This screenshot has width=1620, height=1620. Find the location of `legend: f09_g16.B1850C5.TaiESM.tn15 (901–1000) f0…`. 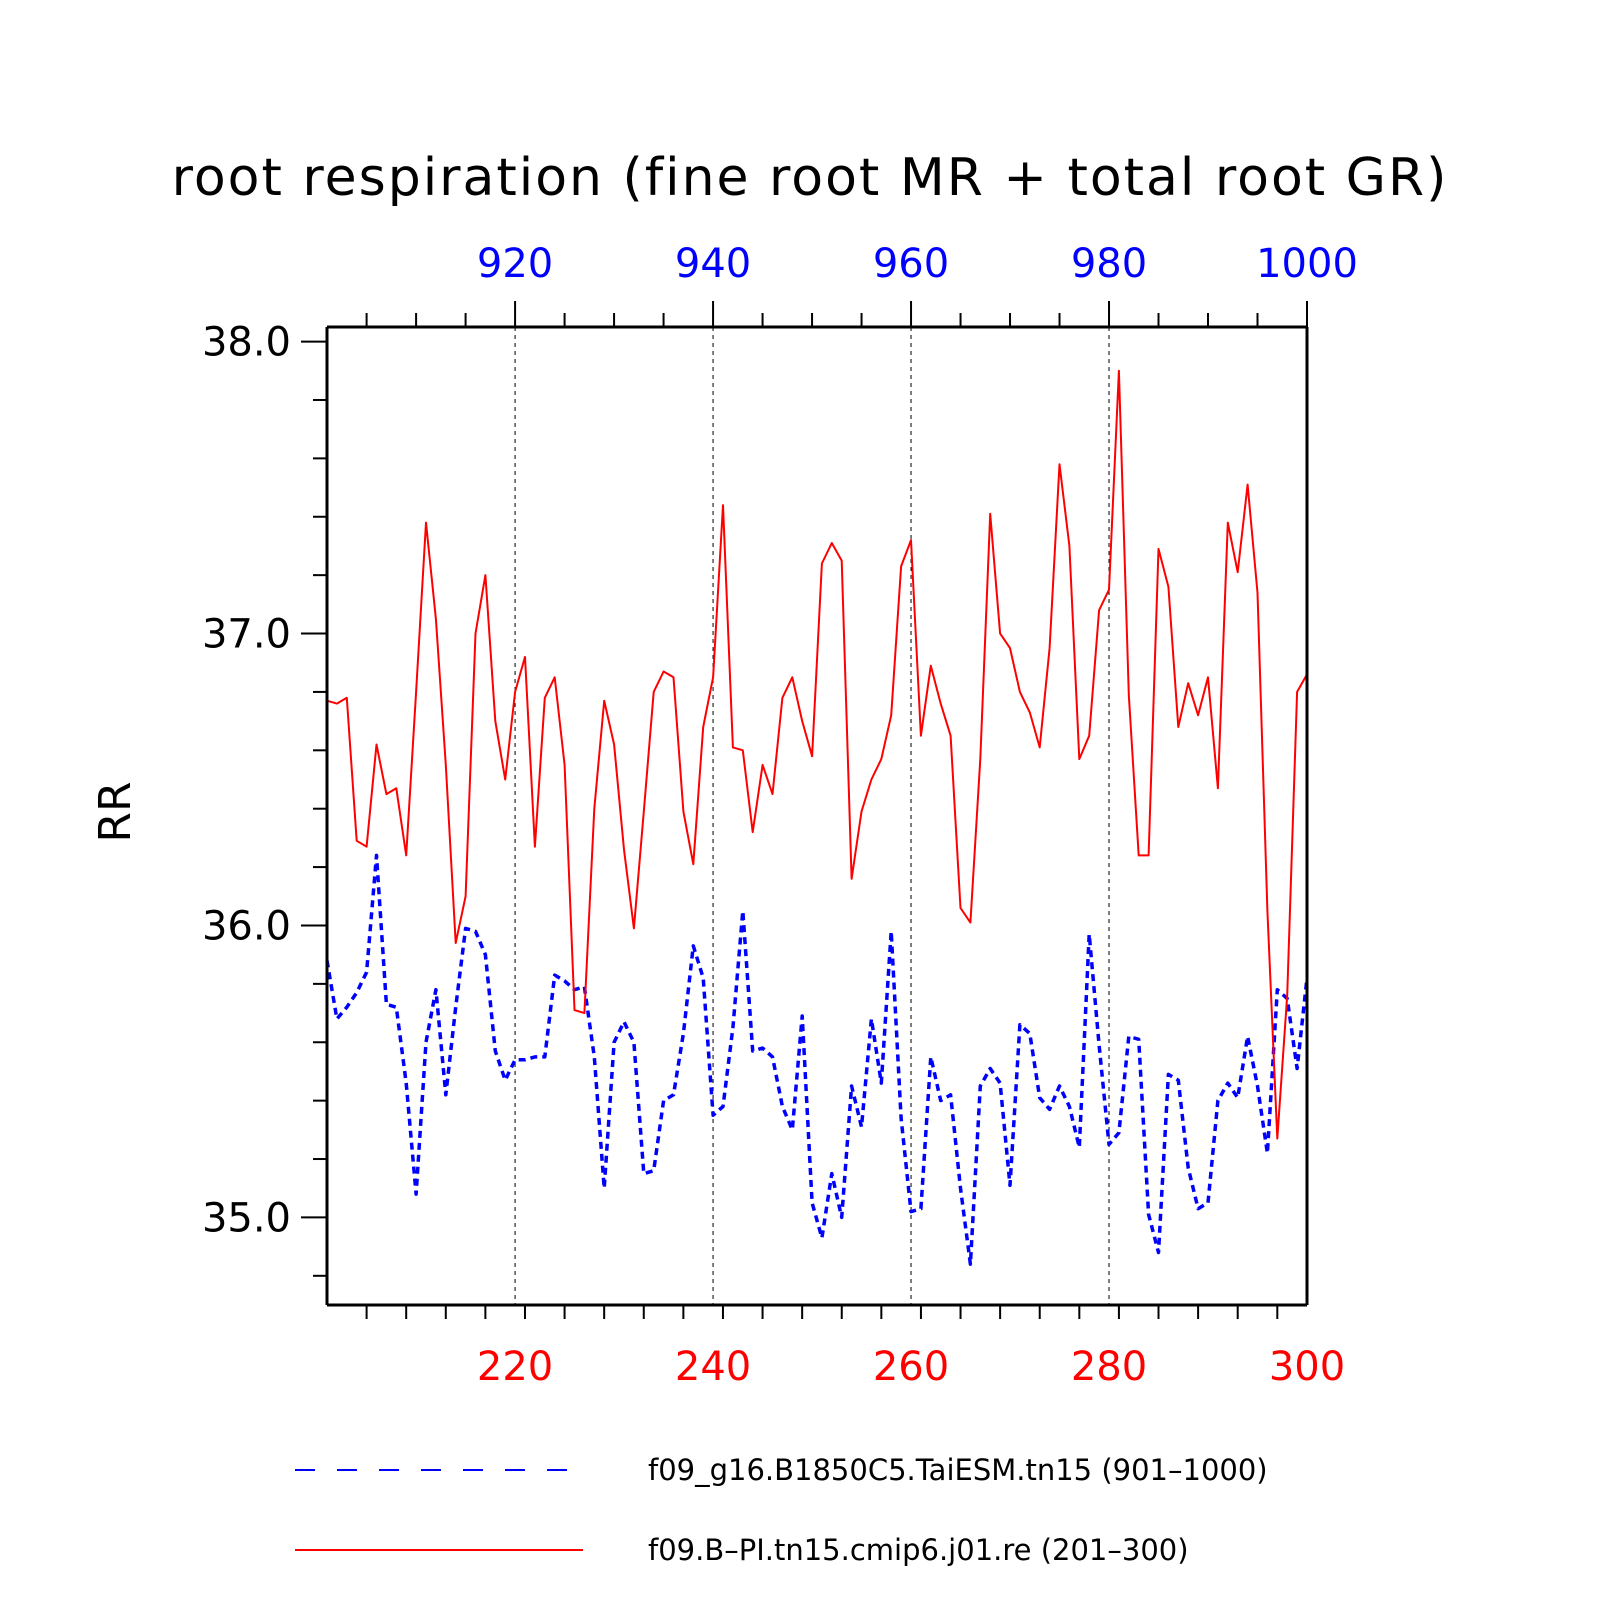

legend: f09_g16.B1850C5.TaiESM.tn15 (901–1000) f0… is located at coordinates (781, 1510).